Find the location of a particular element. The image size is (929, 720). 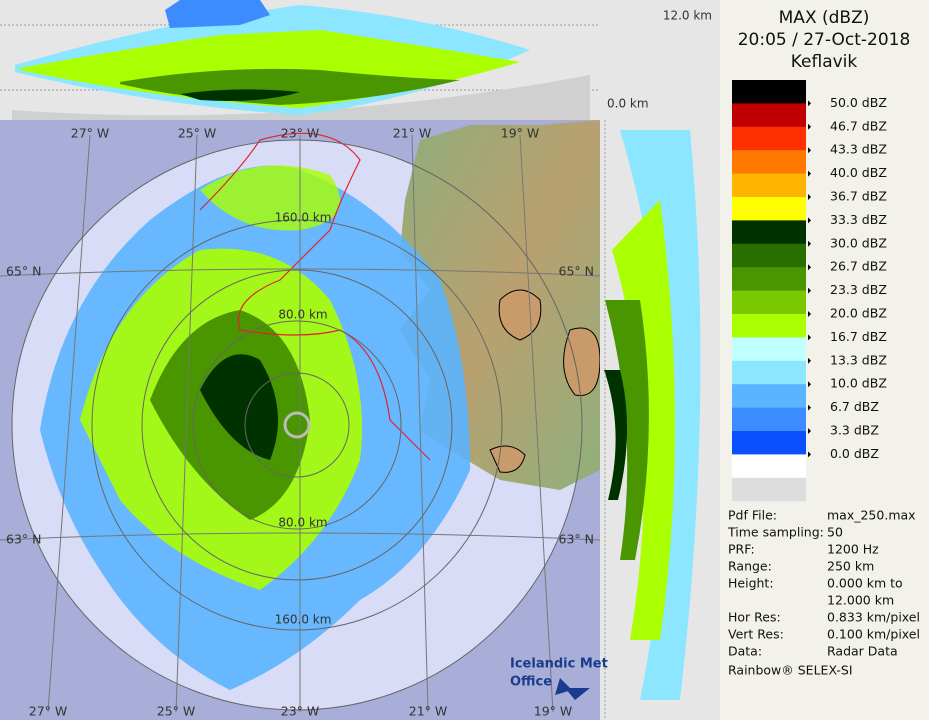

time: 20:05 / 27-Oct-2018 is located at coordinates (824, 40).